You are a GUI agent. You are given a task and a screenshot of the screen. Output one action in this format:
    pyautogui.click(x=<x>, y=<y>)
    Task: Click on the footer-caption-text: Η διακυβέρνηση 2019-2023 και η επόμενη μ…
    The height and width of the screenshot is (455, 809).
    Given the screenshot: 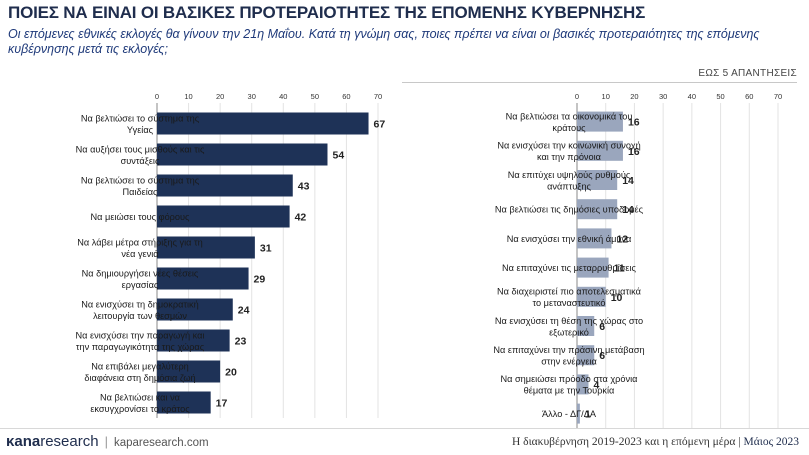 What is the action you would take?
    pyautogui.click(x=626, y=442)
    